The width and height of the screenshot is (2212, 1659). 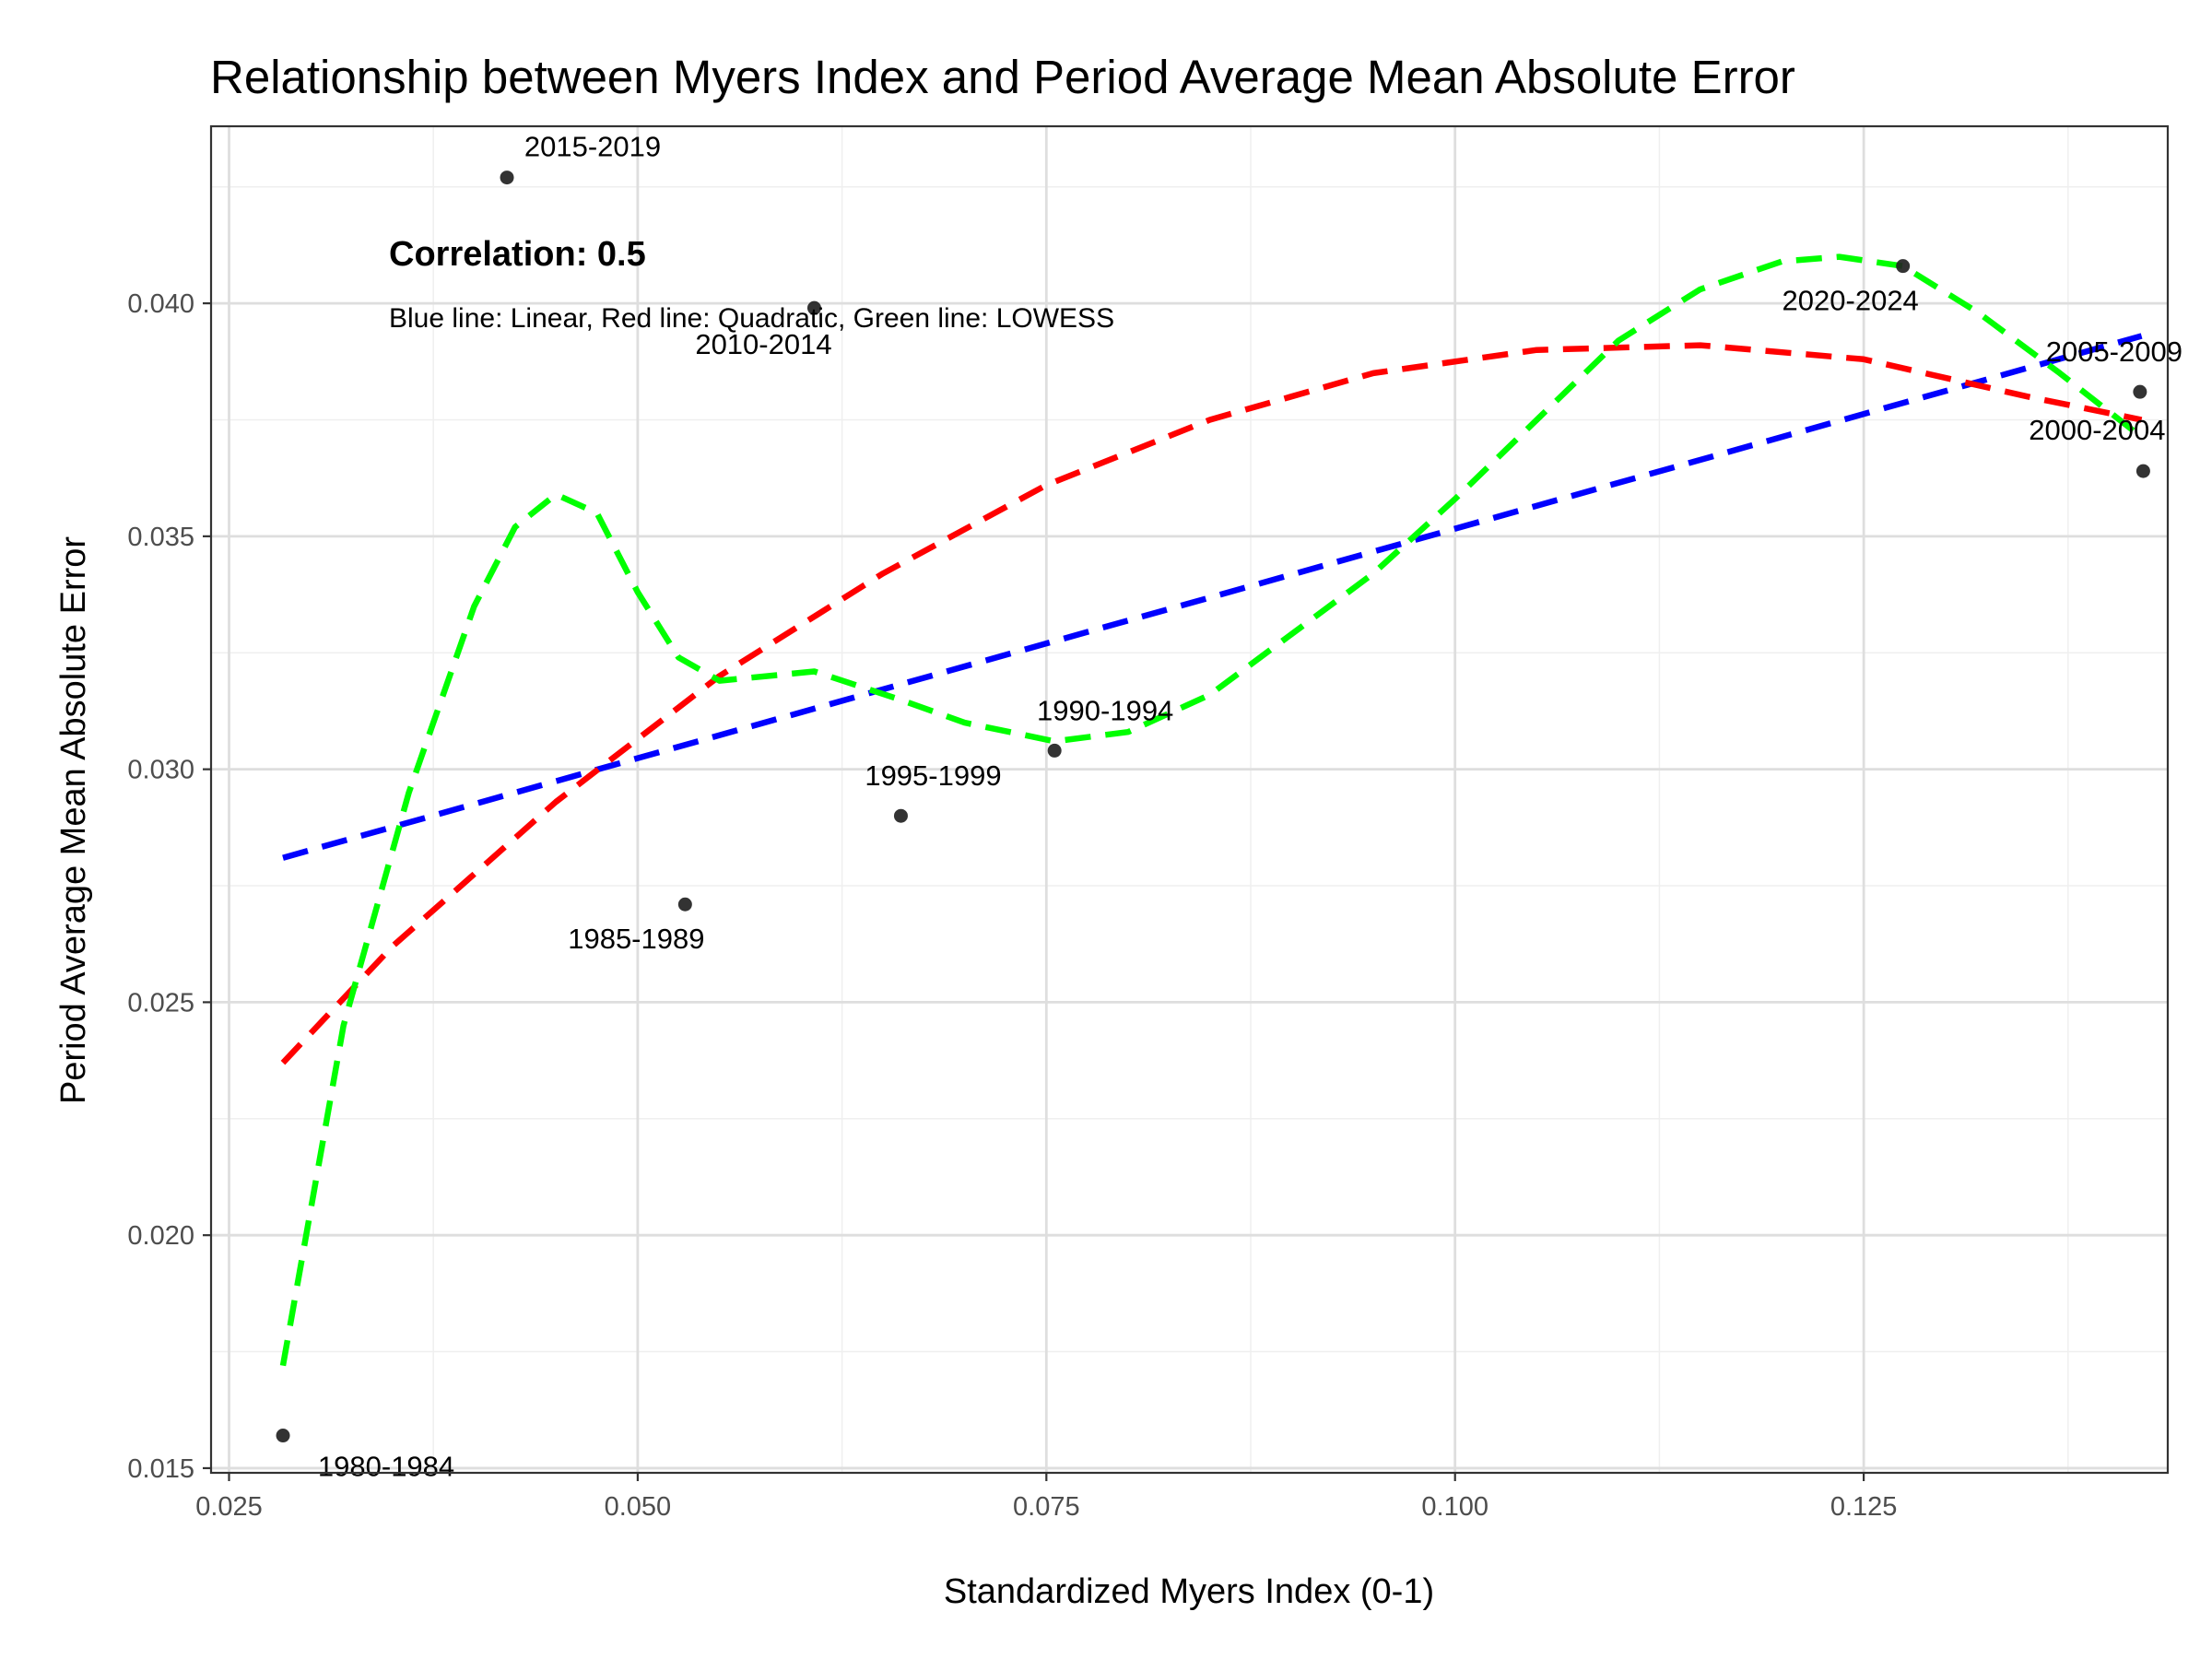 What do you see at coordinates (386, 1467) in the screenshot?
I see `point-label: 1980-1984` at bounding box center [386, 1467].